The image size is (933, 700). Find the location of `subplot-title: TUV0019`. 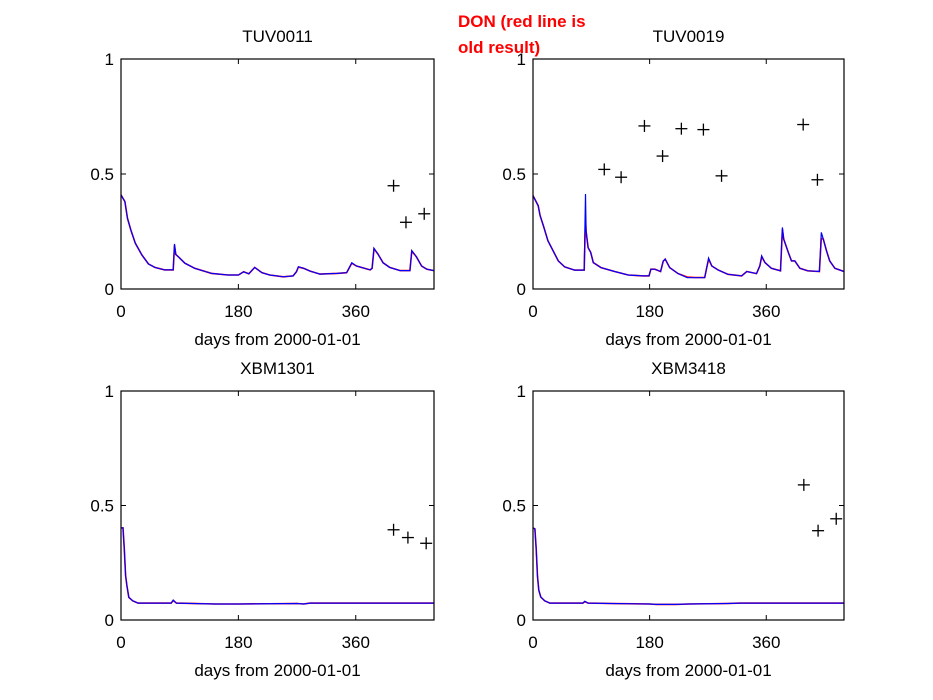

subplot-title: TUV0019 is located at coordinates (689, 36).